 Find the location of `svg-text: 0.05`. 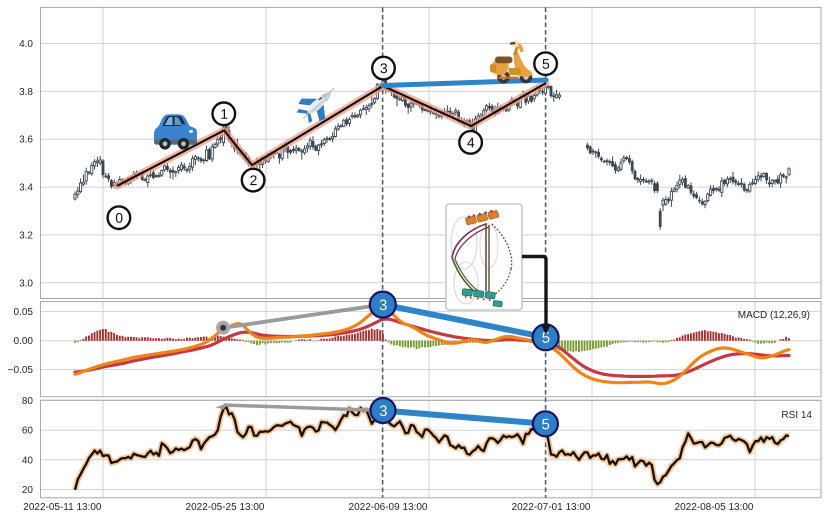

svg-text: 0.05 is located at coordinates (24, 312).